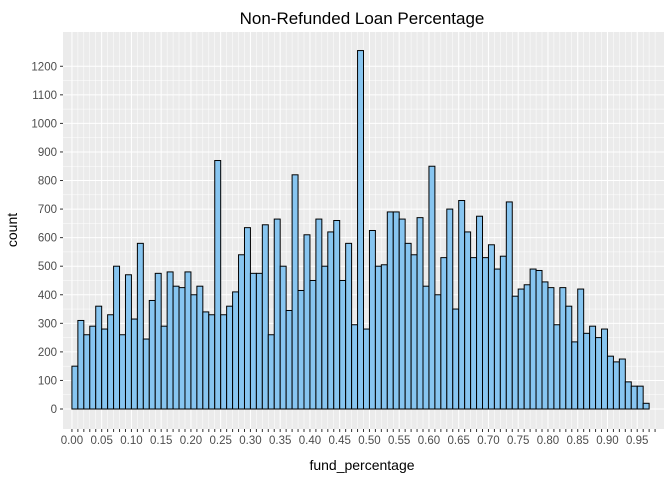 The height and width of the screenshot is (480, 672). I want to click on y-tick-label: 0, so click(54, 410).